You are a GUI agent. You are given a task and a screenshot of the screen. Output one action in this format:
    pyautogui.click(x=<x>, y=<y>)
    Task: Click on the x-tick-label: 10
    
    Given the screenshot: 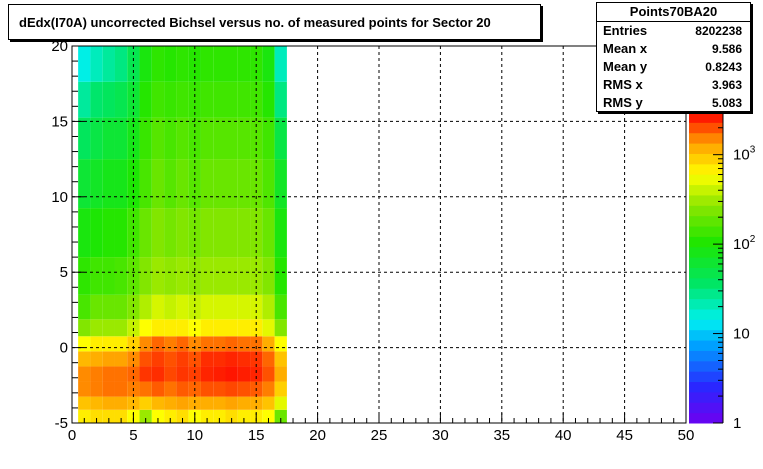 What is the action you would take?
    pyautogui.click(x=194, y=435)
    